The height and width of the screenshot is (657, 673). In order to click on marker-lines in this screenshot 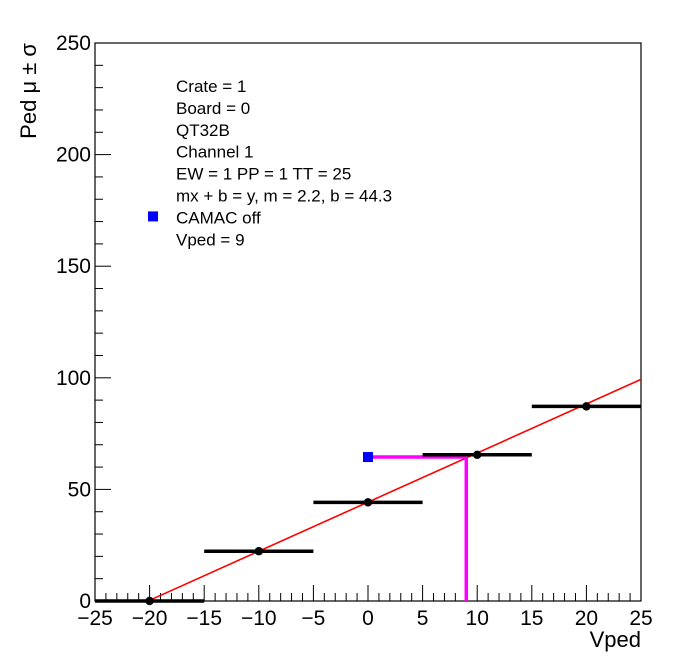, I will do `click(418, 528)`.